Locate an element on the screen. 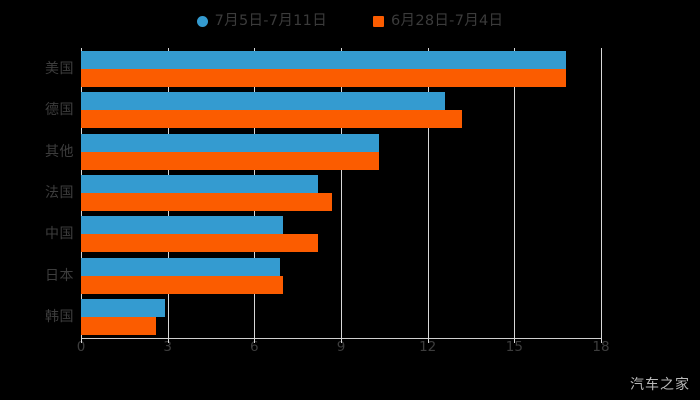 Image resolution: width=700 pixels, height=400 pixels. x-axis-tick-label: 15 is located at coordinates (514, 347).